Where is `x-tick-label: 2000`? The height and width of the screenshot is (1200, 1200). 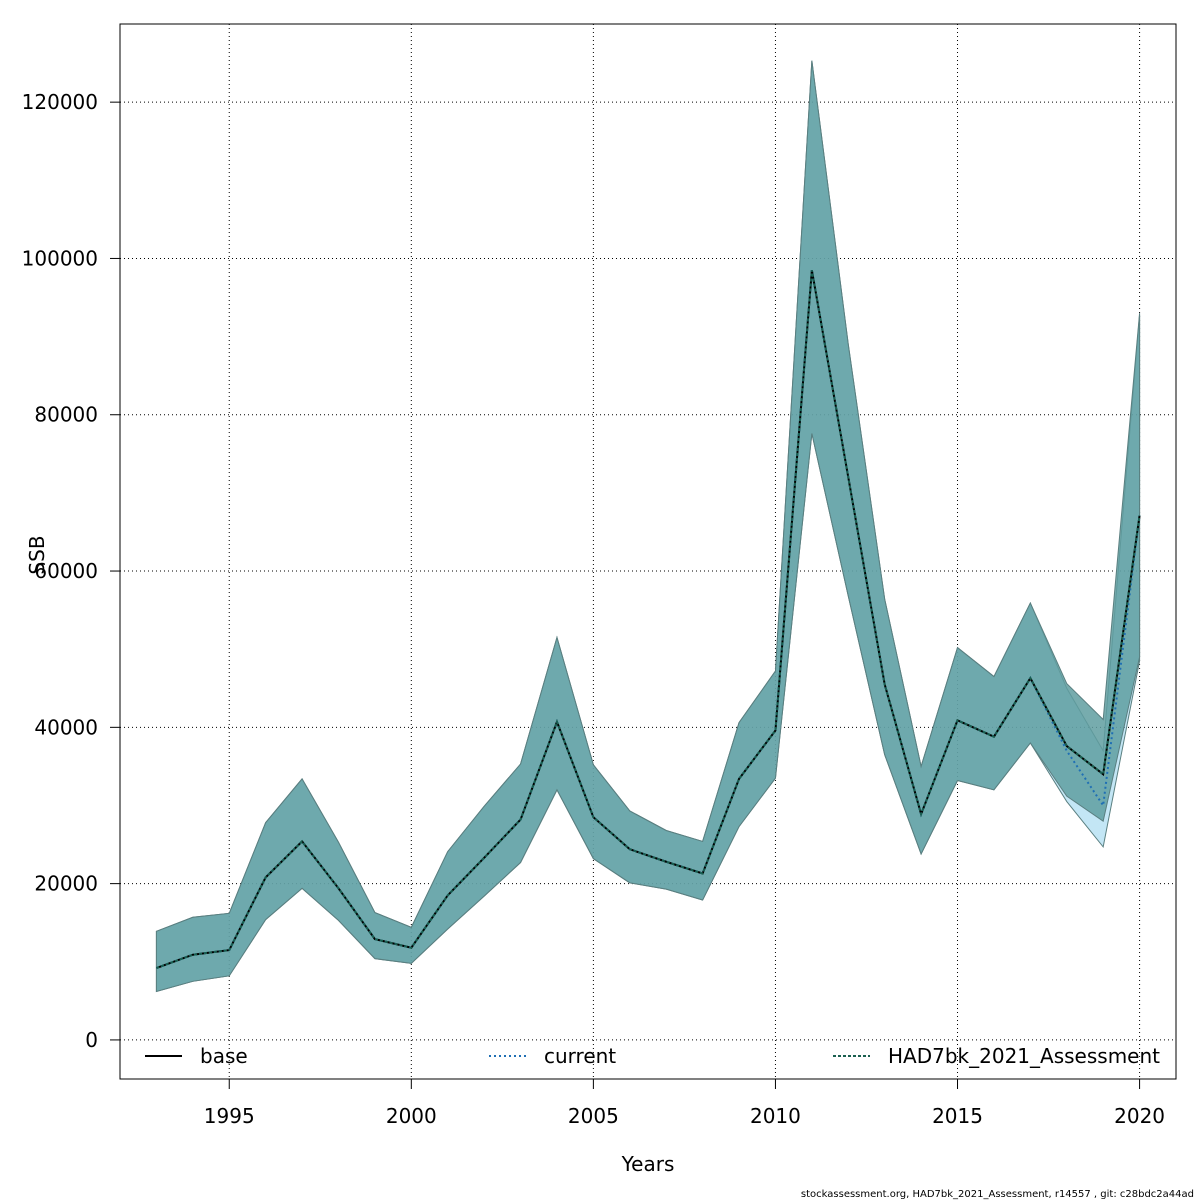
x-tick-label: 2000 is located at coordinates (411, 1116).